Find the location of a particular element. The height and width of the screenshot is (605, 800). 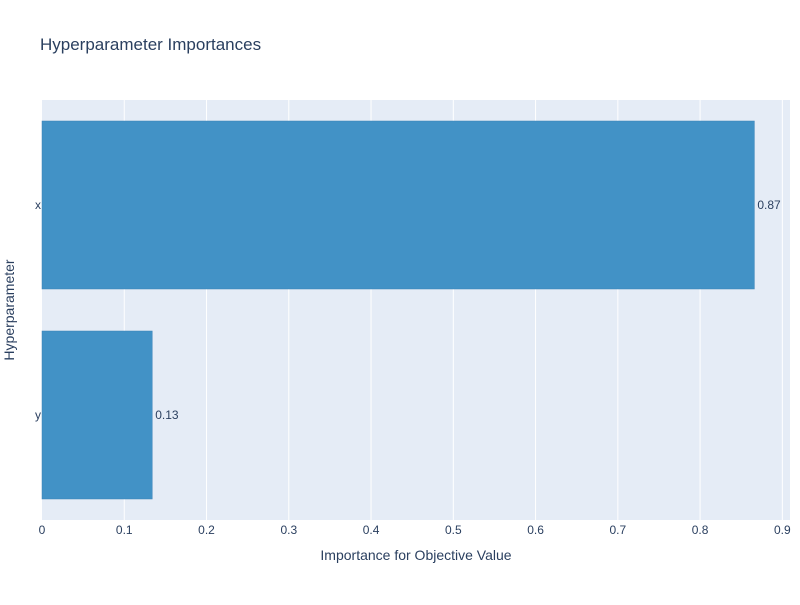

x-tick-label: 0.5 is located at coordinates (453, 530).